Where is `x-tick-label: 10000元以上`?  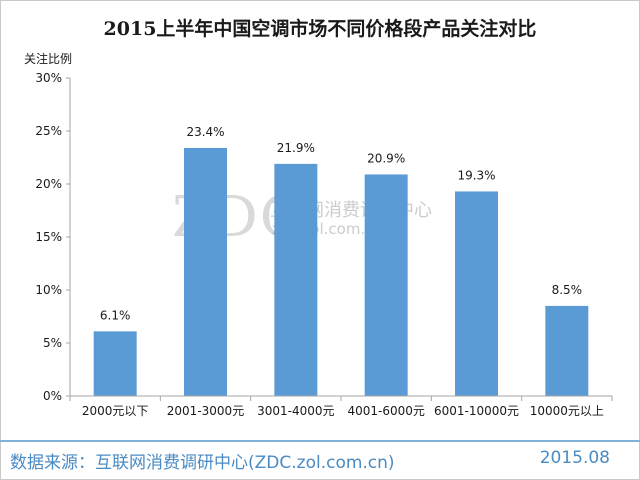 x-tick-label: 10000元以上 is located at coordinates (567, 411).